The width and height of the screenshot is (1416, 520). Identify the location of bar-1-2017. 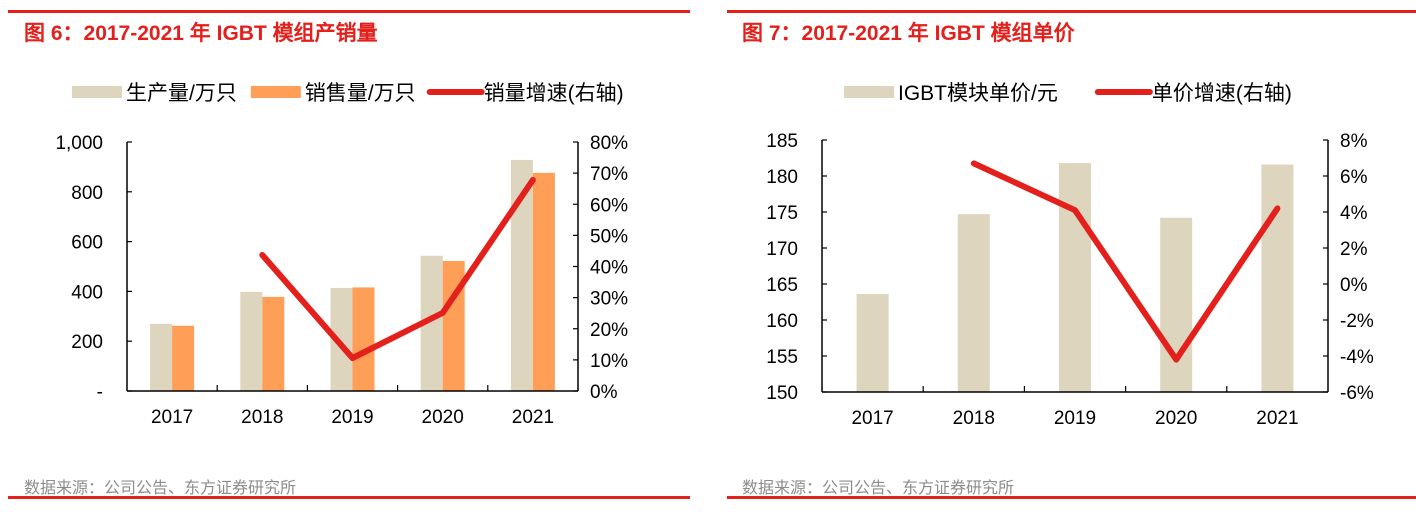
(183, 358).